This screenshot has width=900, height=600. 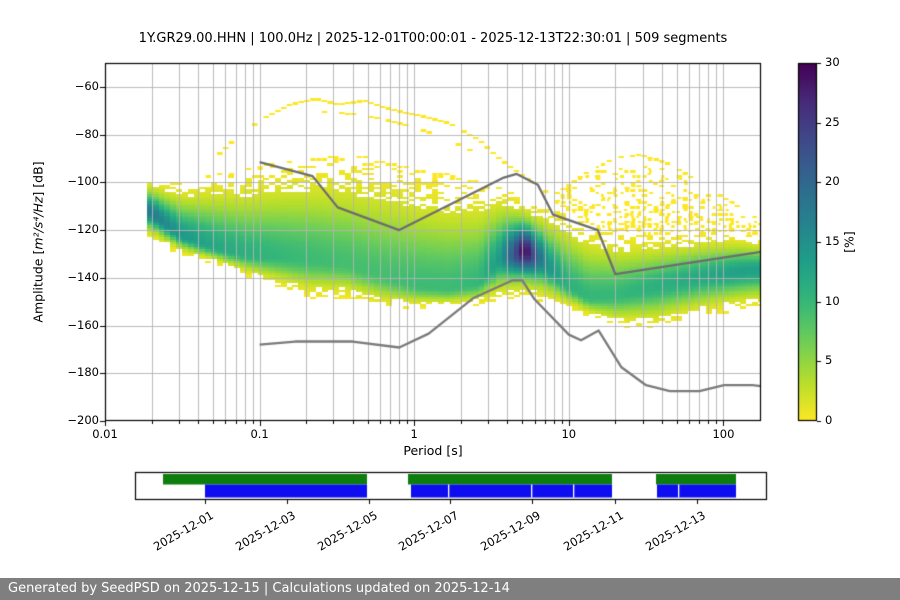 I want to click on y-tick-label: −60, so click(x=86, y=85).